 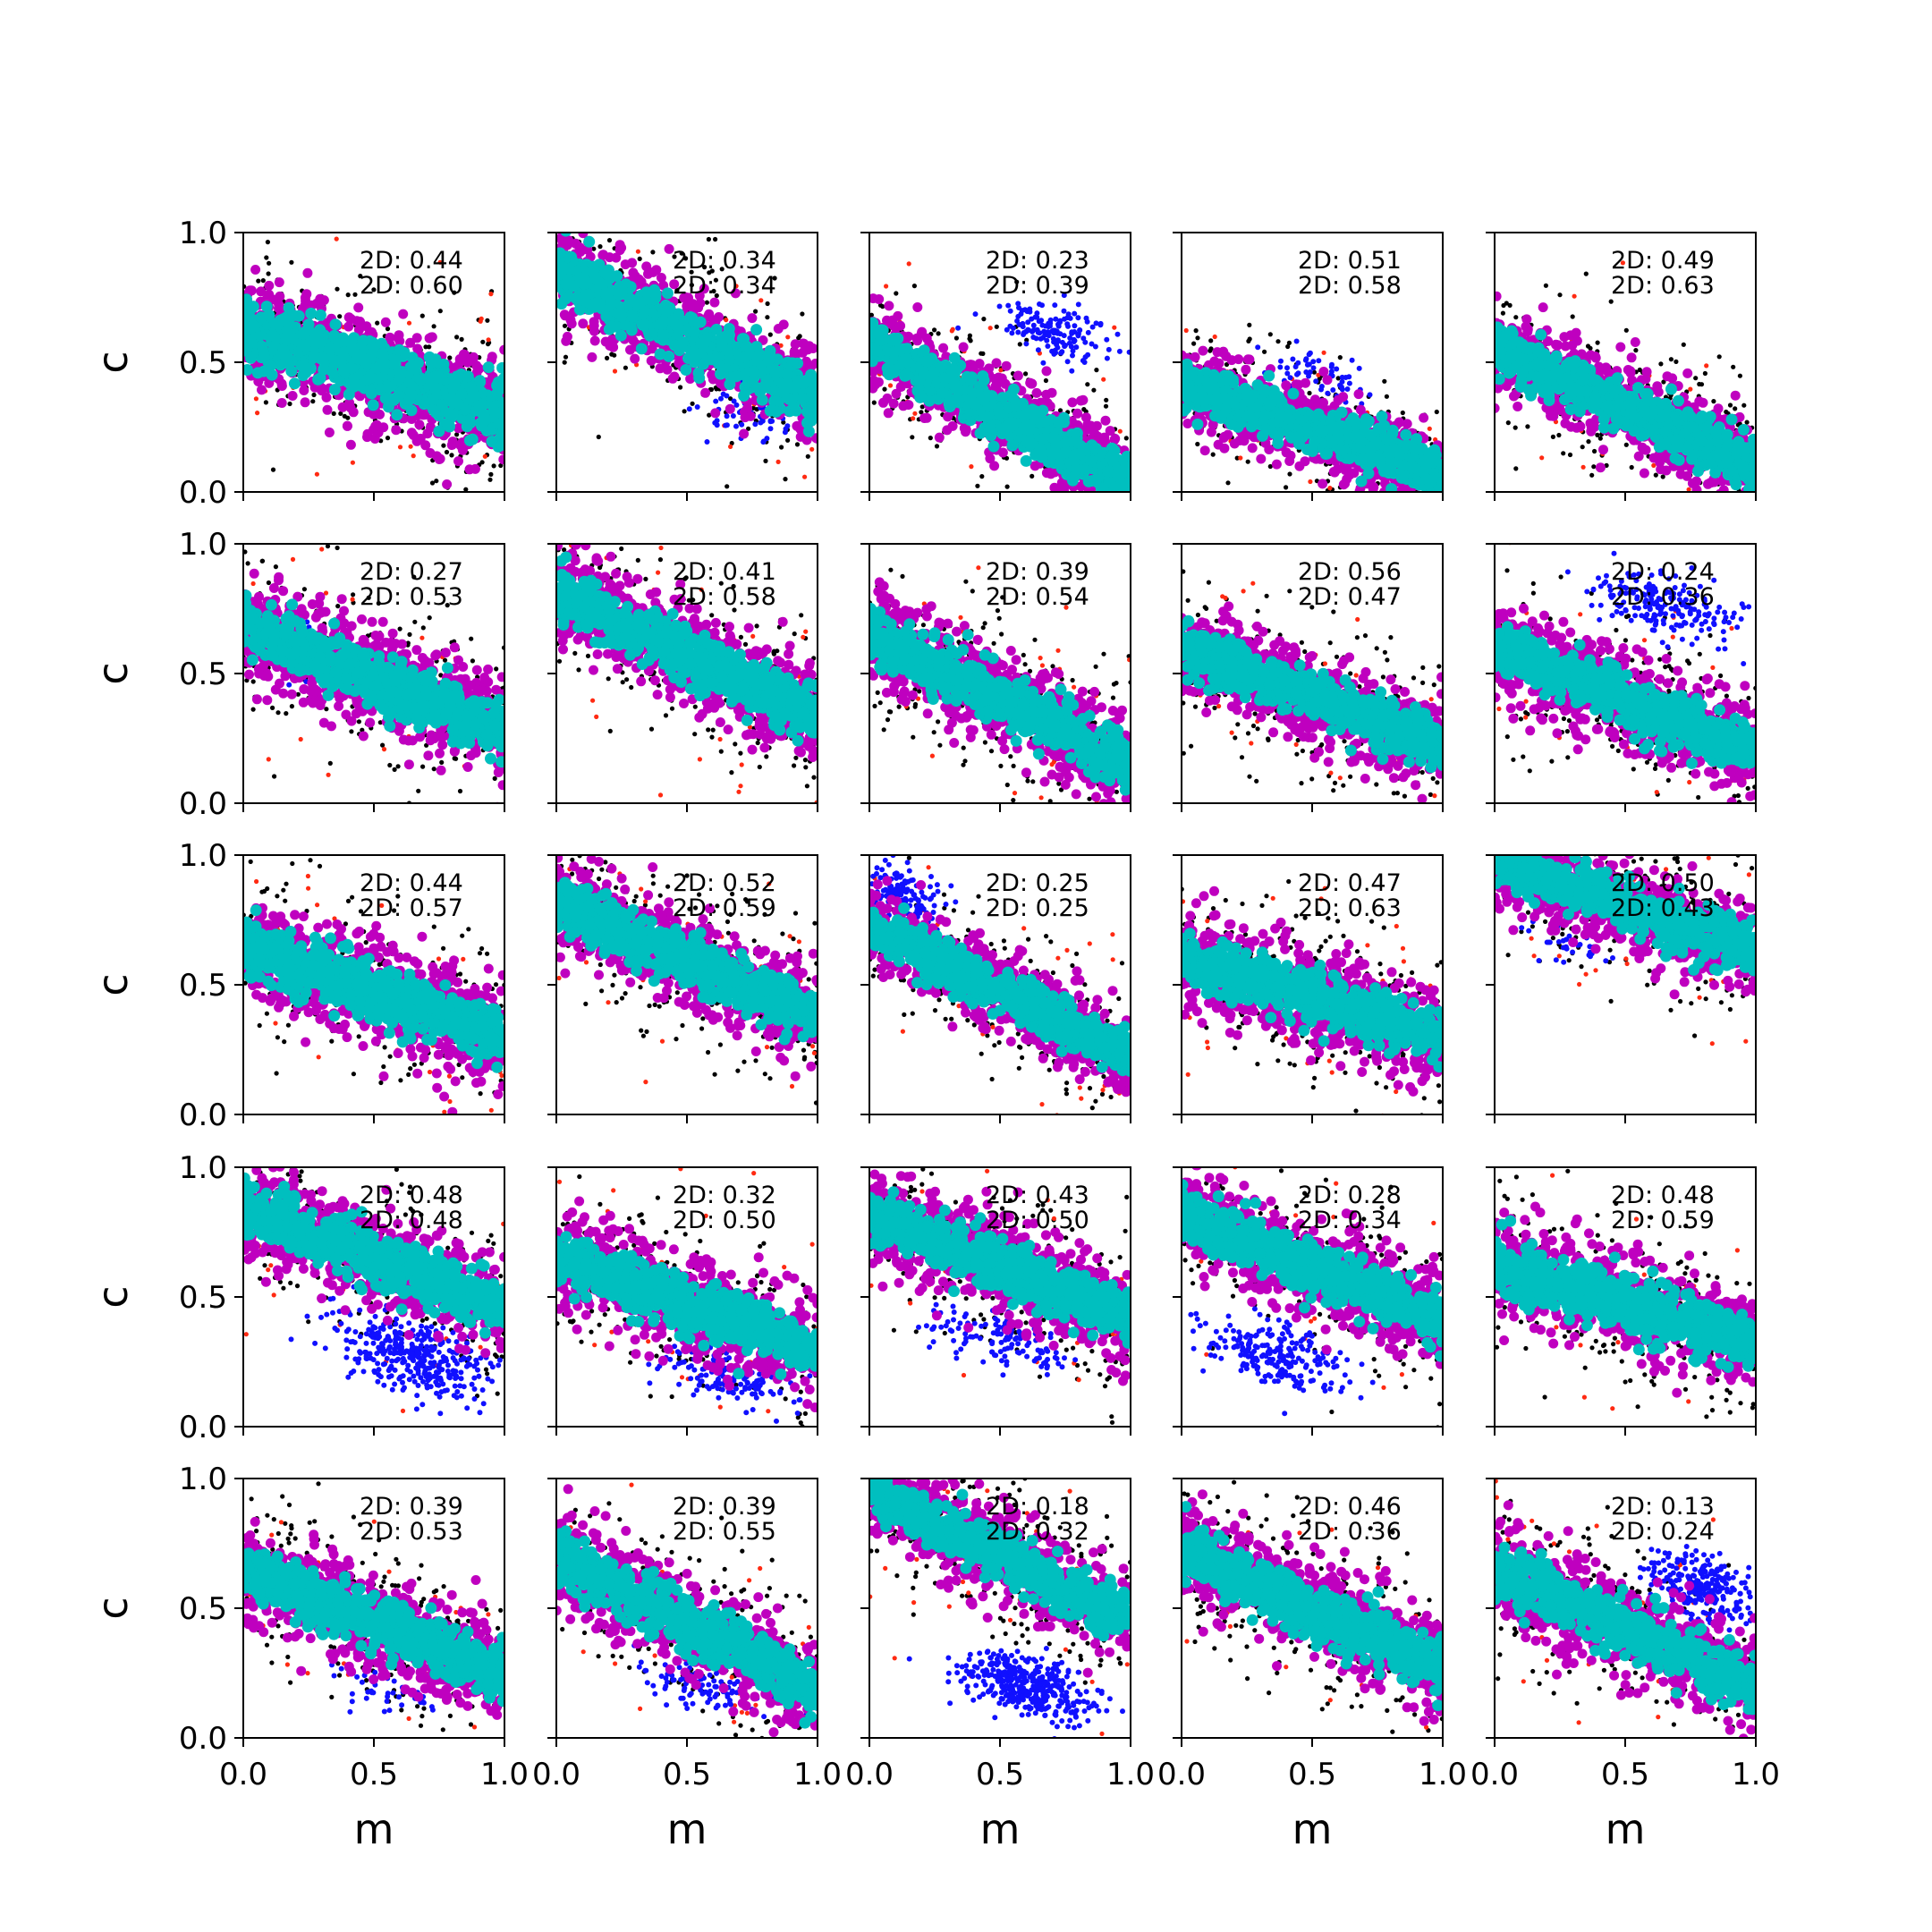 I want to click on panel-annotation: 2D: 0.34, so click(x=724, y=286).